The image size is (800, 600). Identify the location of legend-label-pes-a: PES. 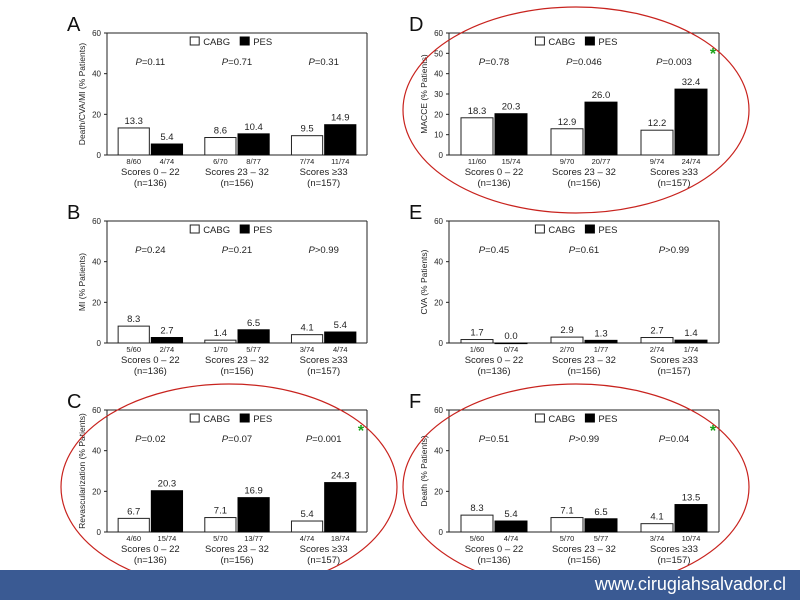
(262, 42).